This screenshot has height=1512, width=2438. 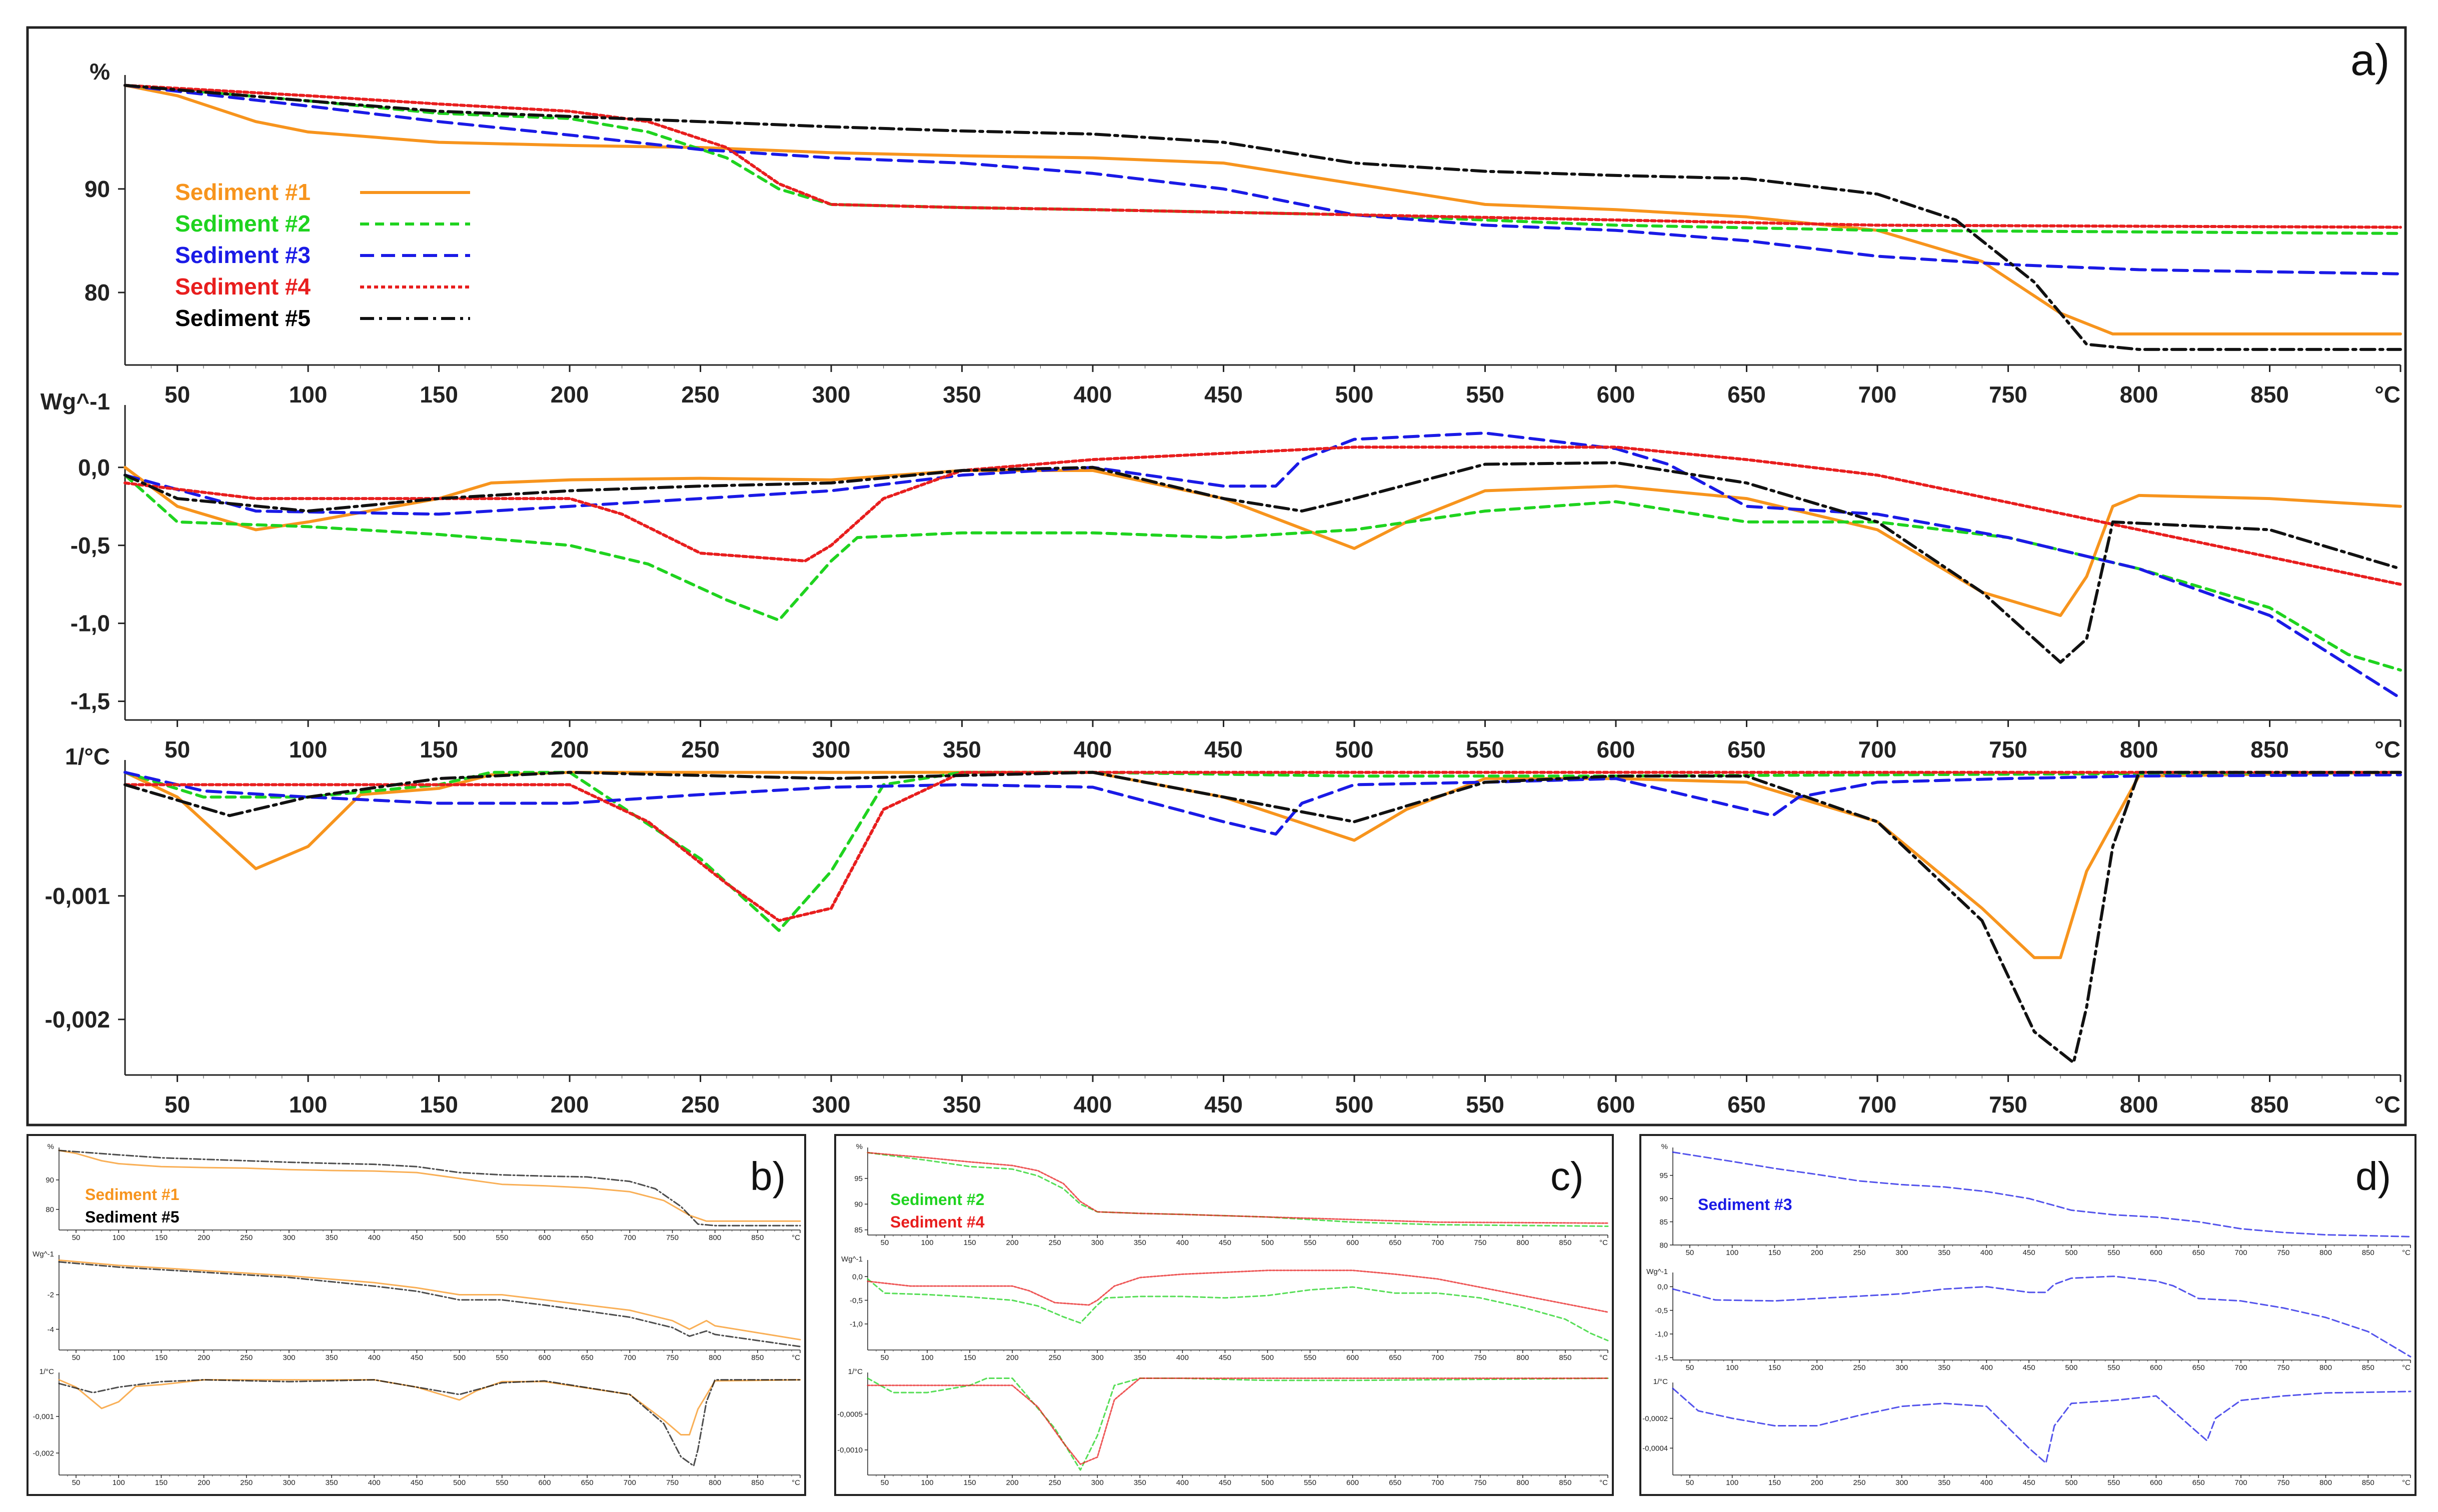 What do you see at coordinates (1263, 159) in the screenshot?
I see `series-line-s2-TG` at bounding box center [1263, 159].